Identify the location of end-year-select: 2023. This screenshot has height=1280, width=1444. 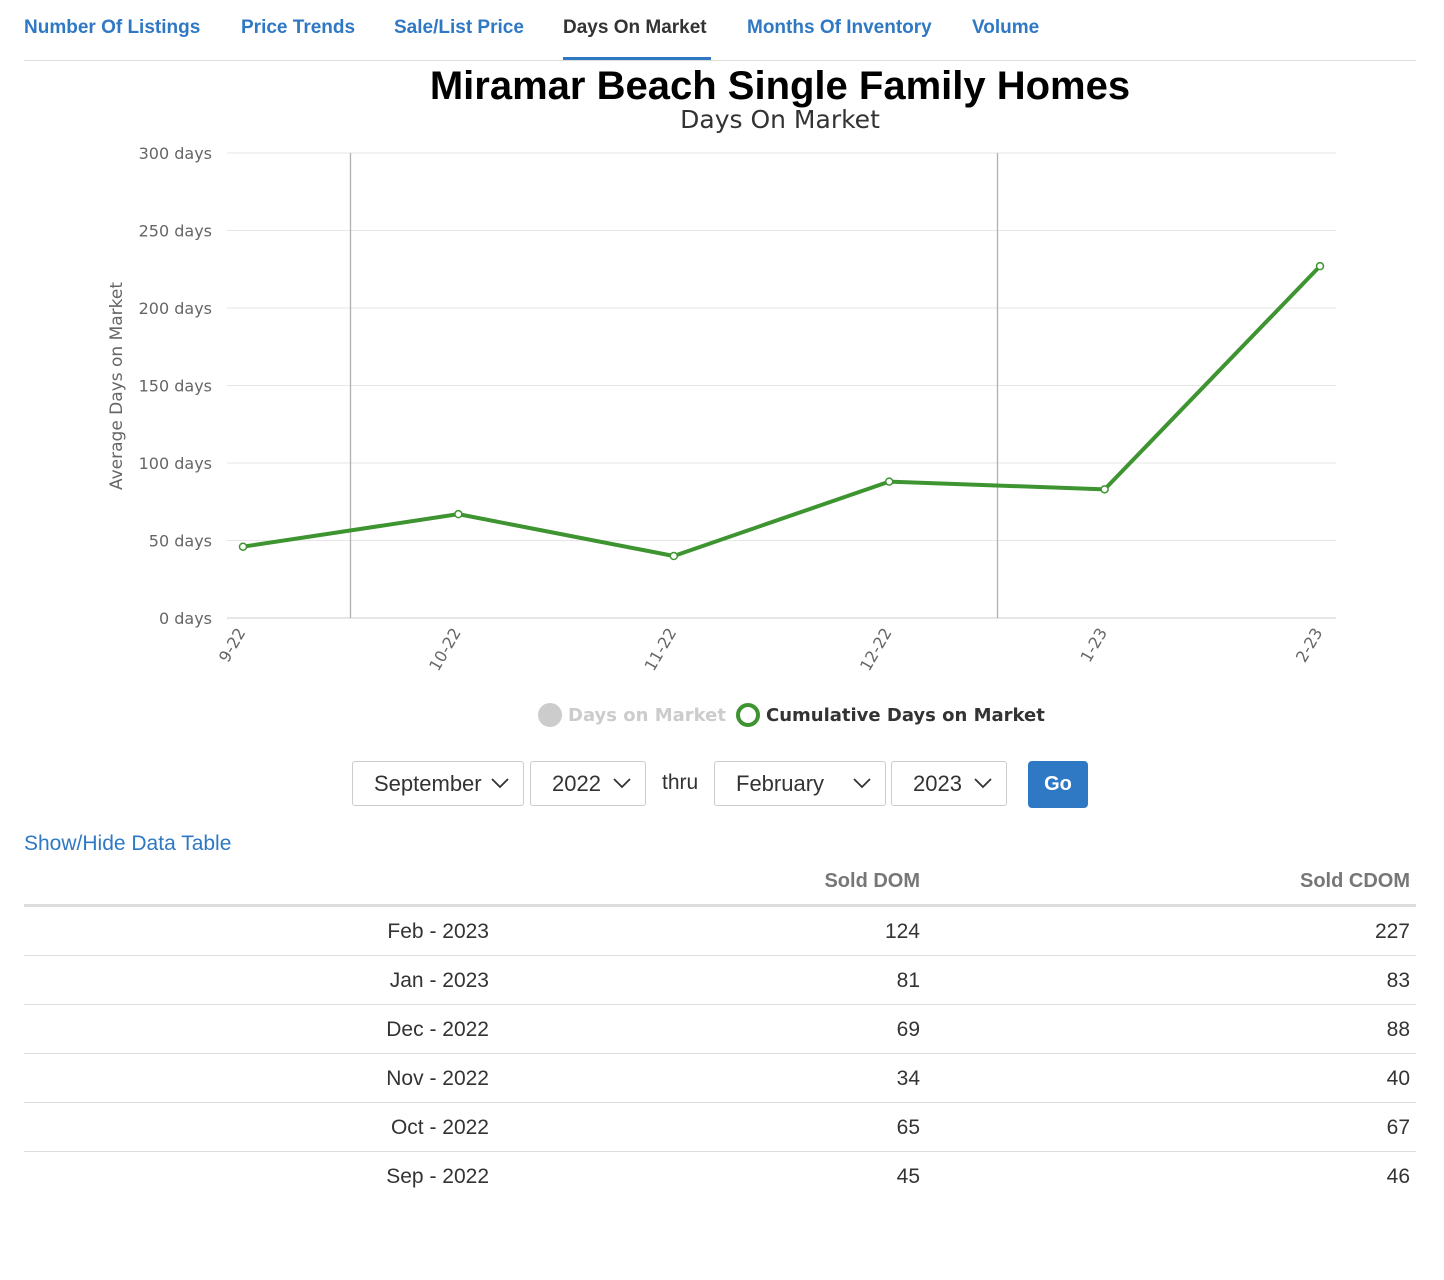
(949, 783).